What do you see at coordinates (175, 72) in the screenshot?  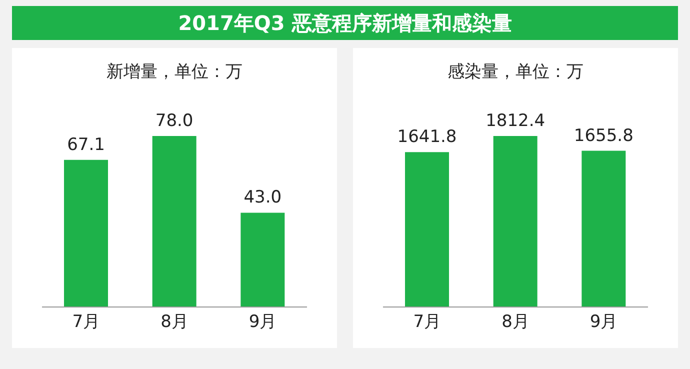 I see `chart-subtitle: 新增量，单位：万` at bounding box center [175, 72].